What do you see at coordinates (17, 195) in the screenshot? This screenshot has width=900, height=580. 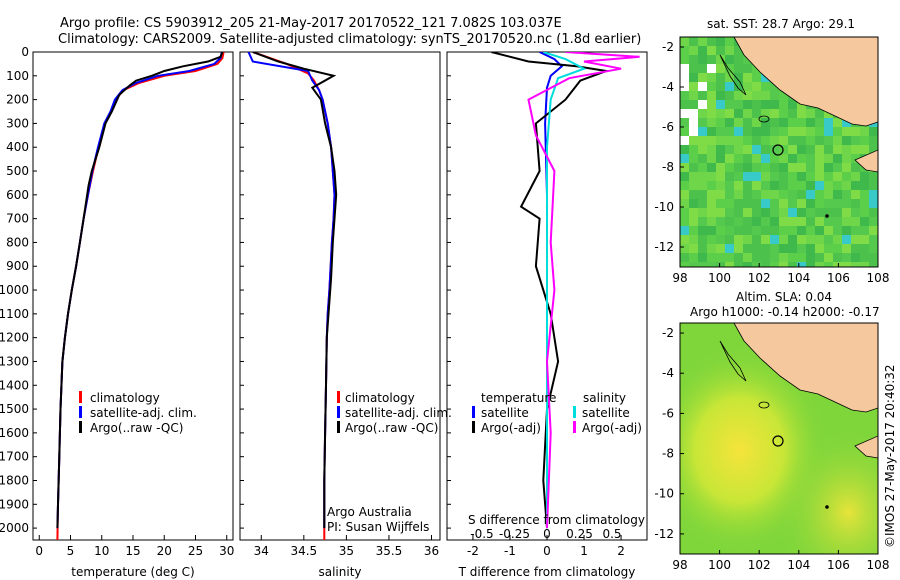 I see `y-tick-label: 600` at bounding box center [17, 195].